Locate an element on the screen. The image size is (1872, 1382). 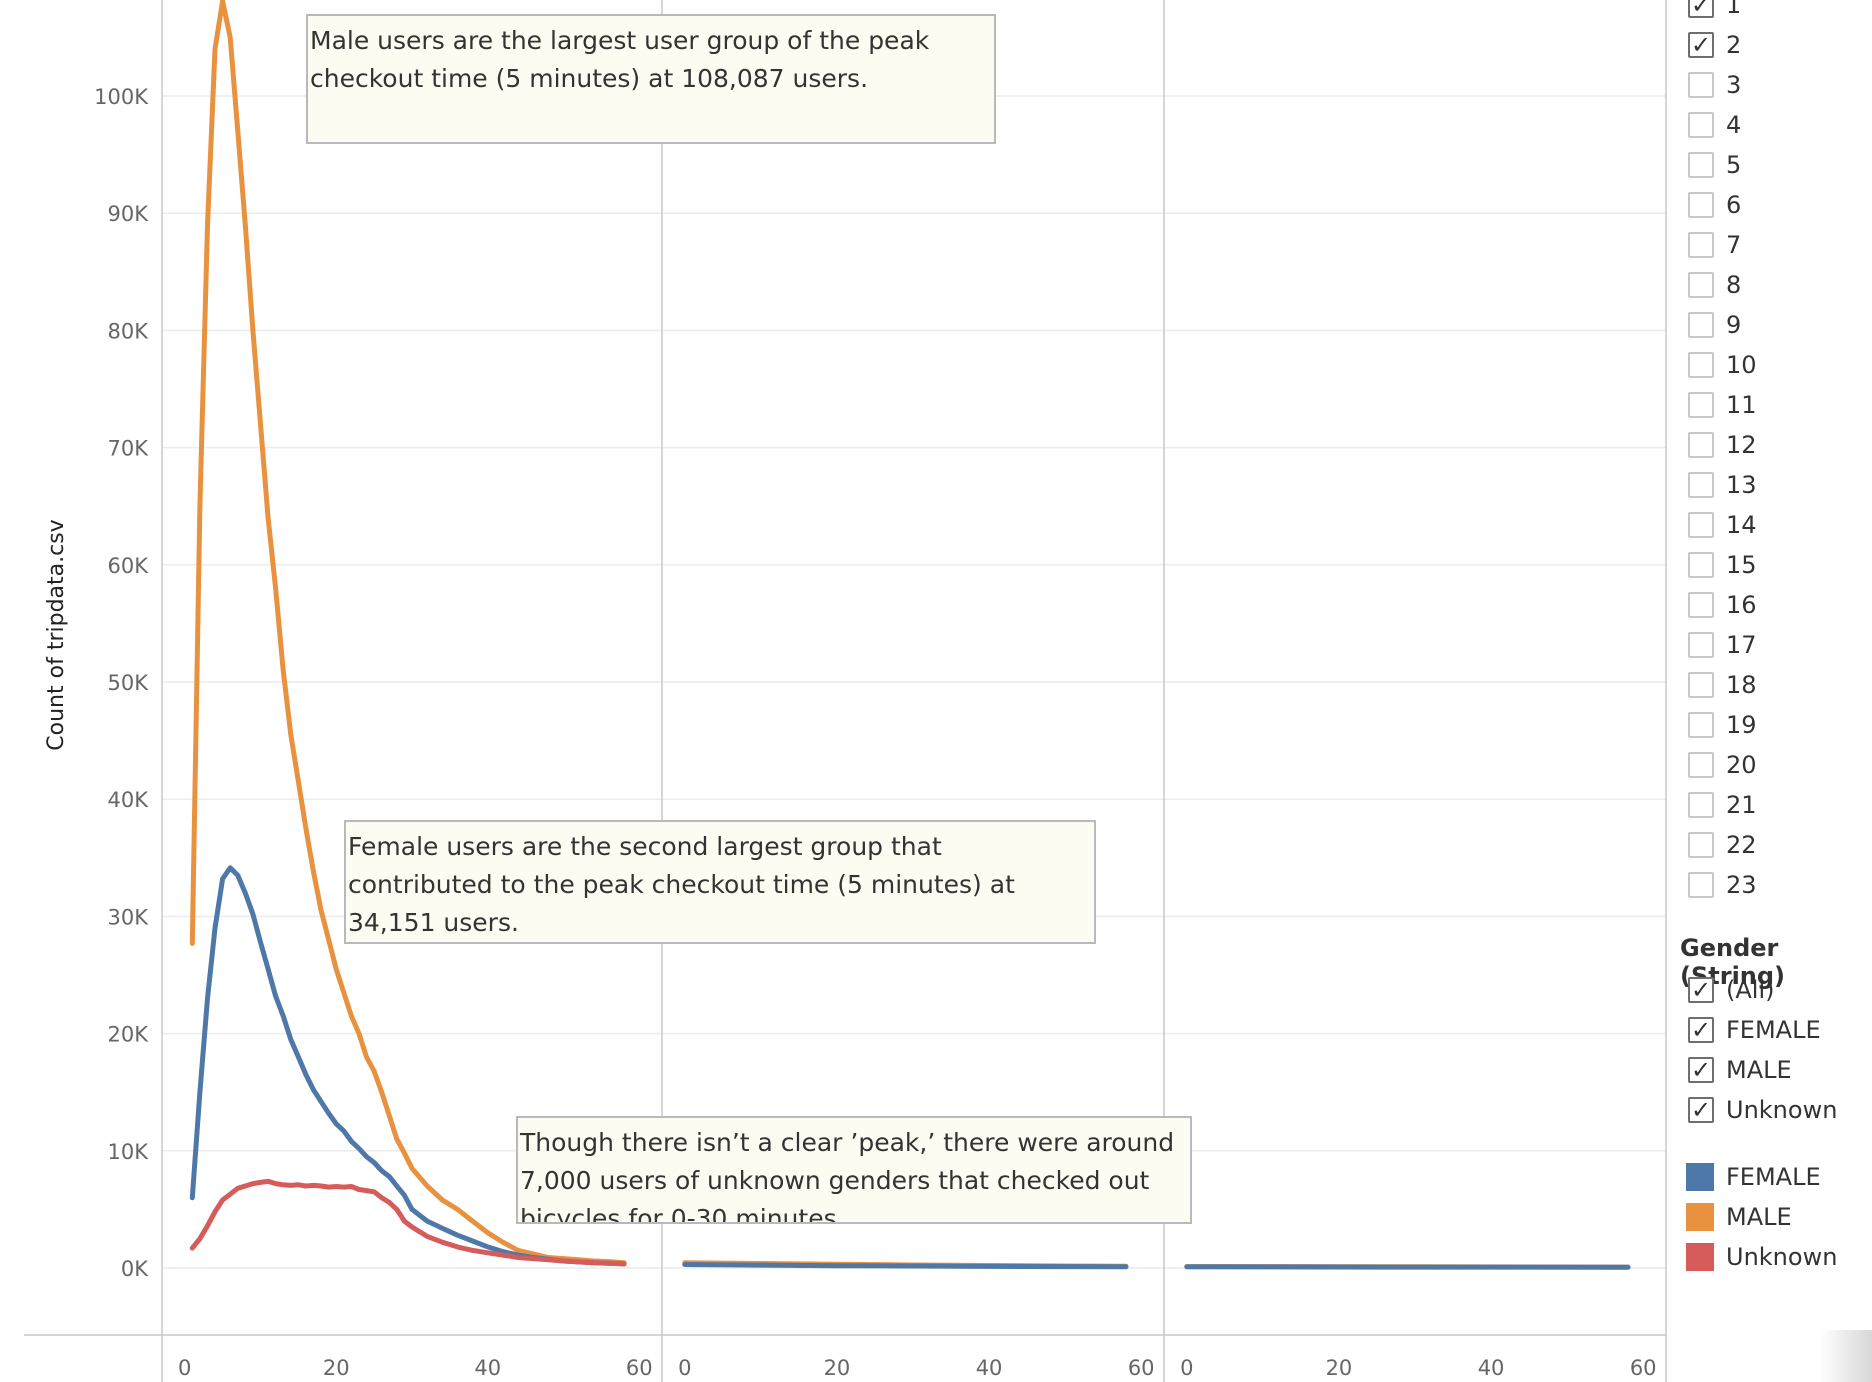
hour-filter-item-1: ✓ 1 is located at coordinates (1714, 11).